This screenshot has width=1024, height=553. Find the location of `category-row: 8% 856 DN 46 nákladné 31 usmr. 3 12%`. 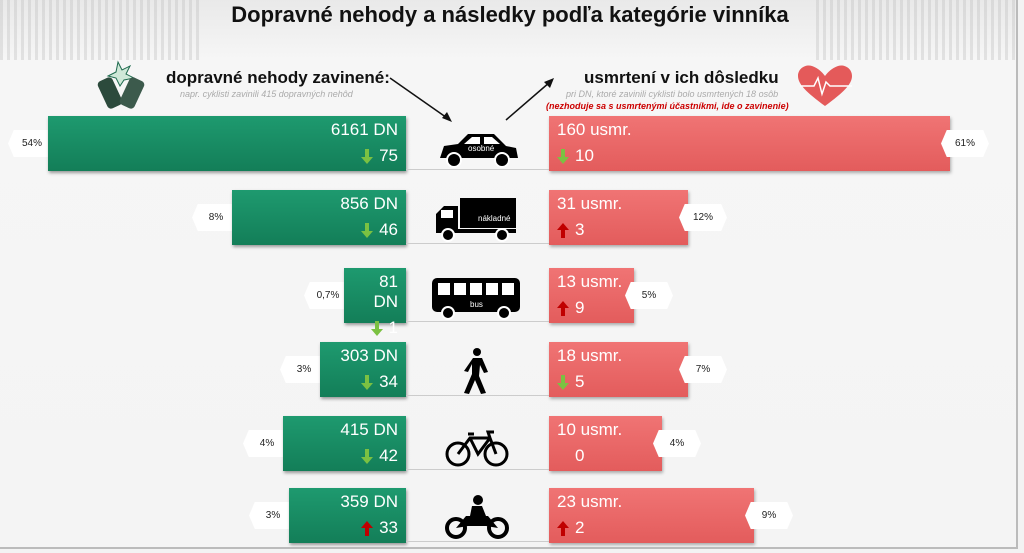

category-row: 8% 856 DN 46 nákladné 31 usmr. 3 12% is located at coordinates (510, 217).